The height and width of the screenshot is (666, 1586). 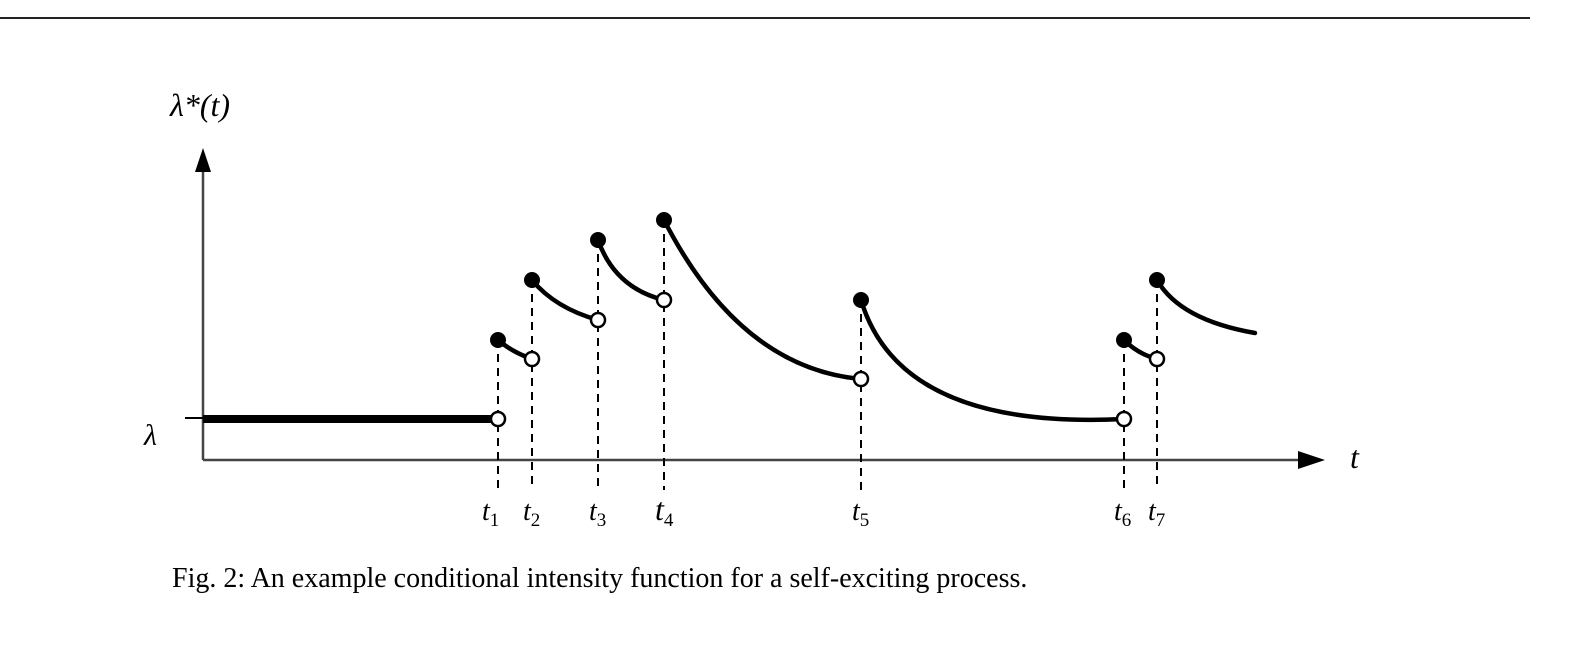 What do you see at coordinates (1156, 513) in the screenshot?
I see `event-label-t7: t7` at bounding box center [1156, 513].